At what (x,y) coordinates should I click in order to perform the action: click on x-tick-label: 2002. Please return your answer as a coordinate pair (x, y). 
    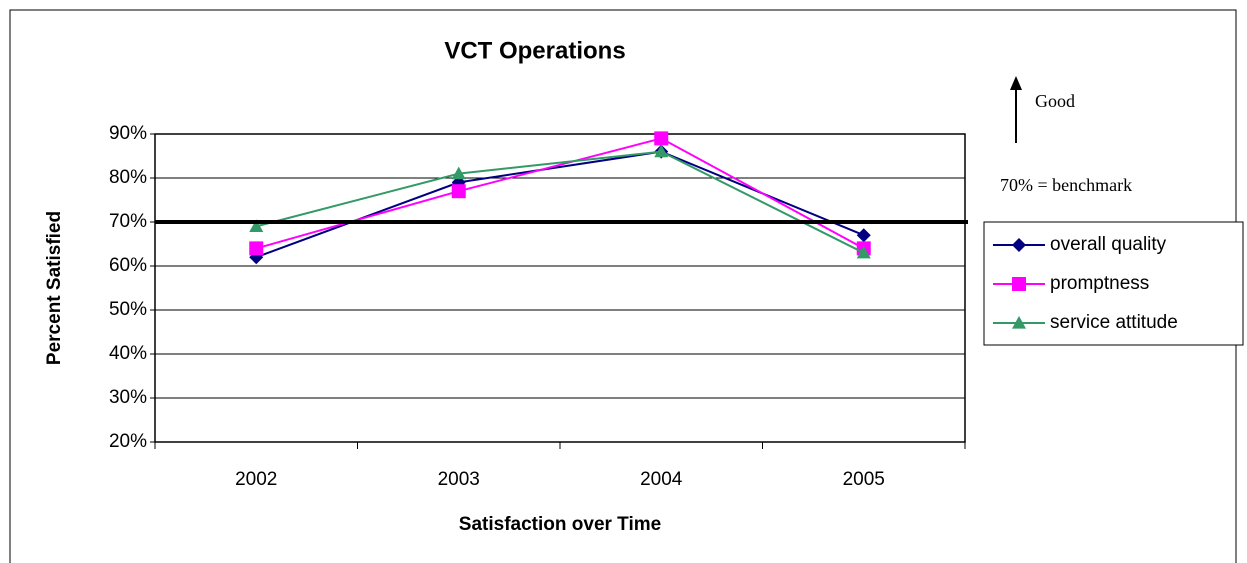
    Looking at the image, I should click on (256, 479).